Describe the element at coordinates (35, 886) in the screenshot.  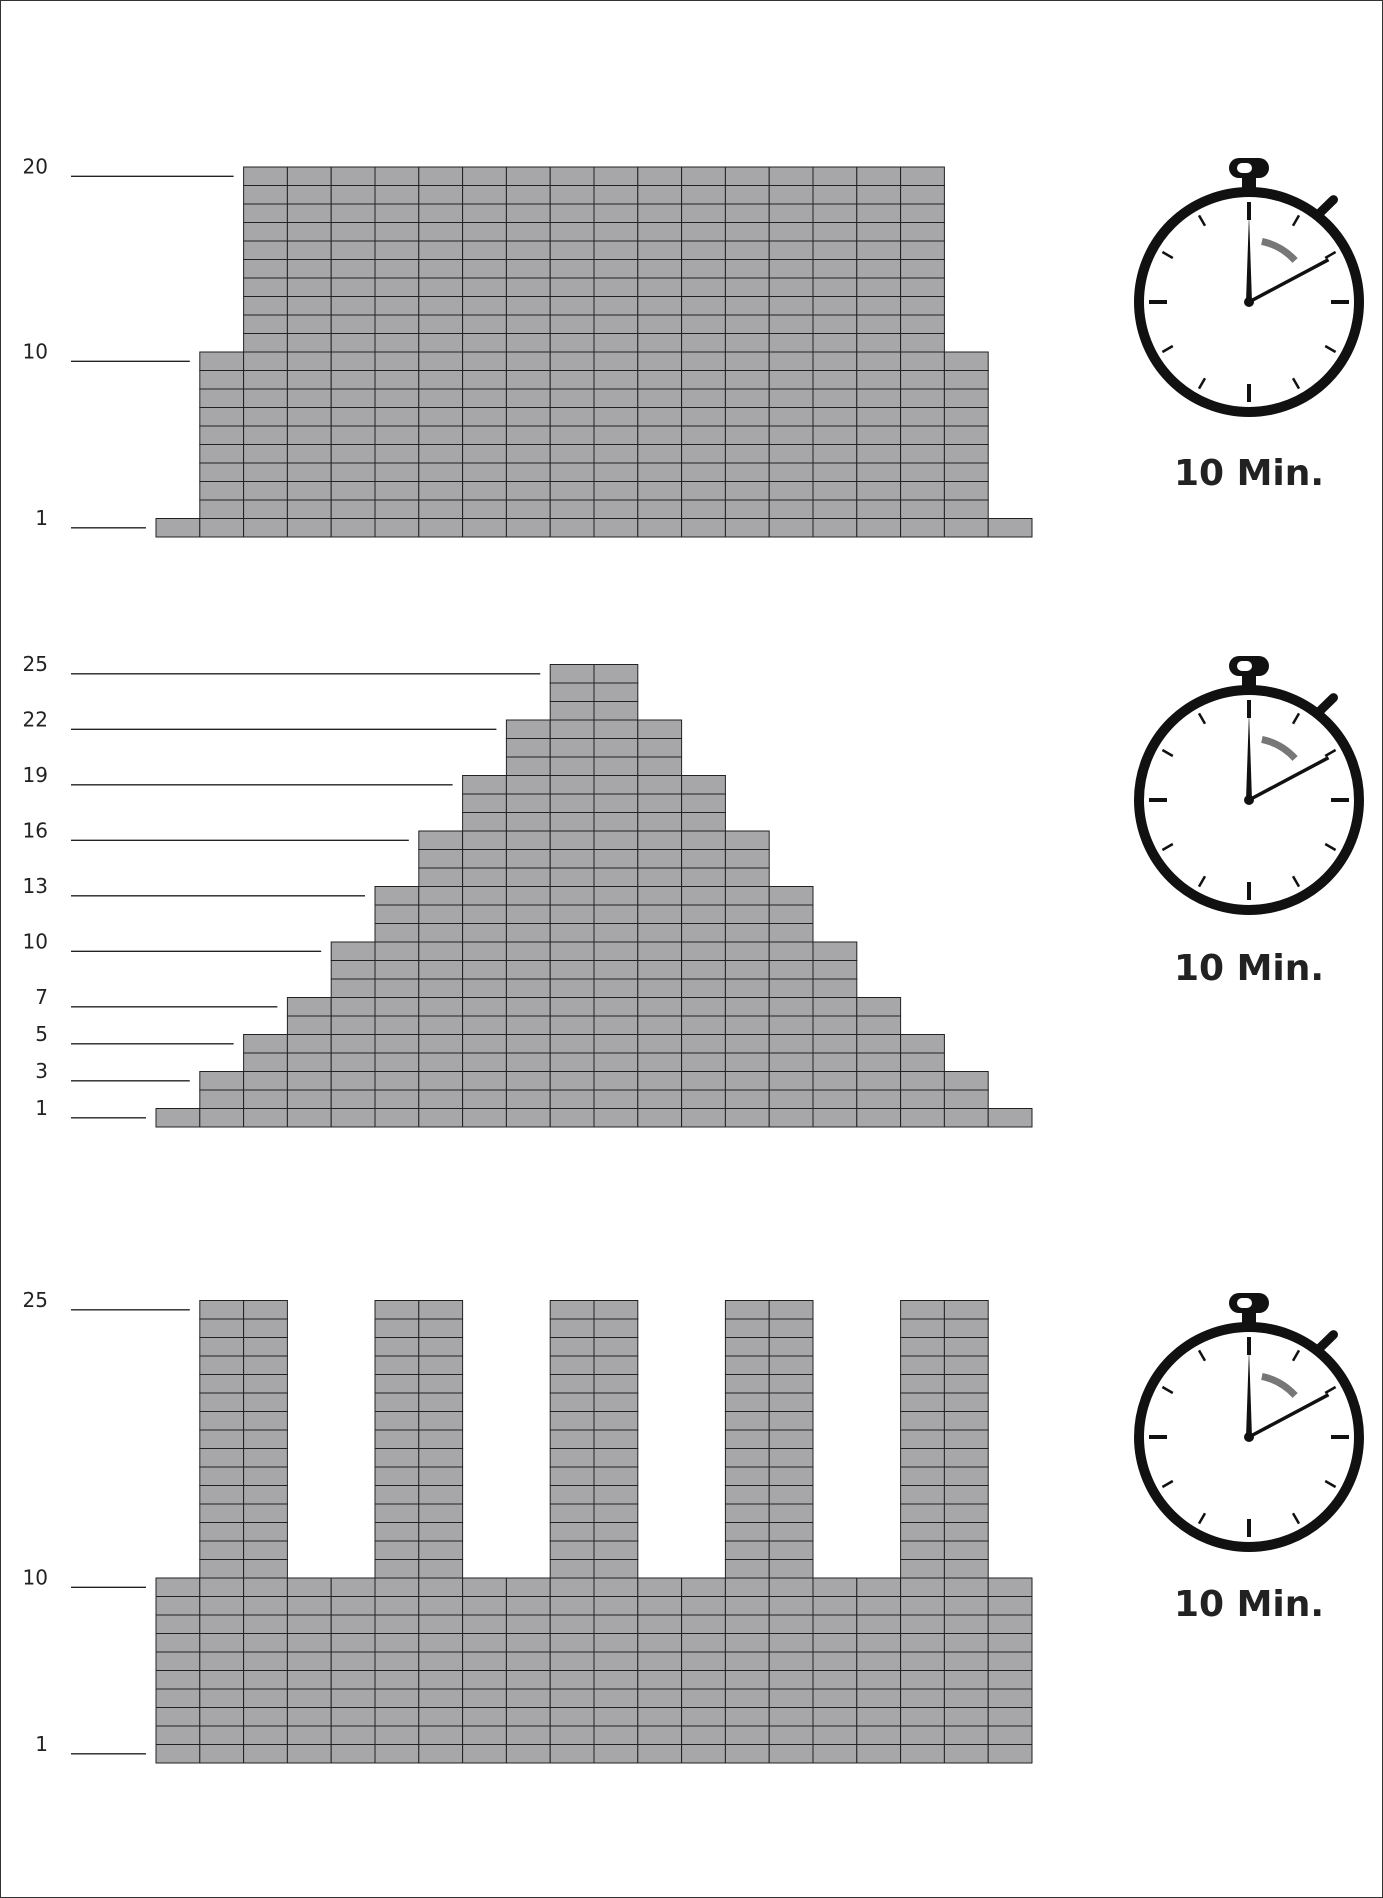
I see `y-tick-label: 13` at that location.